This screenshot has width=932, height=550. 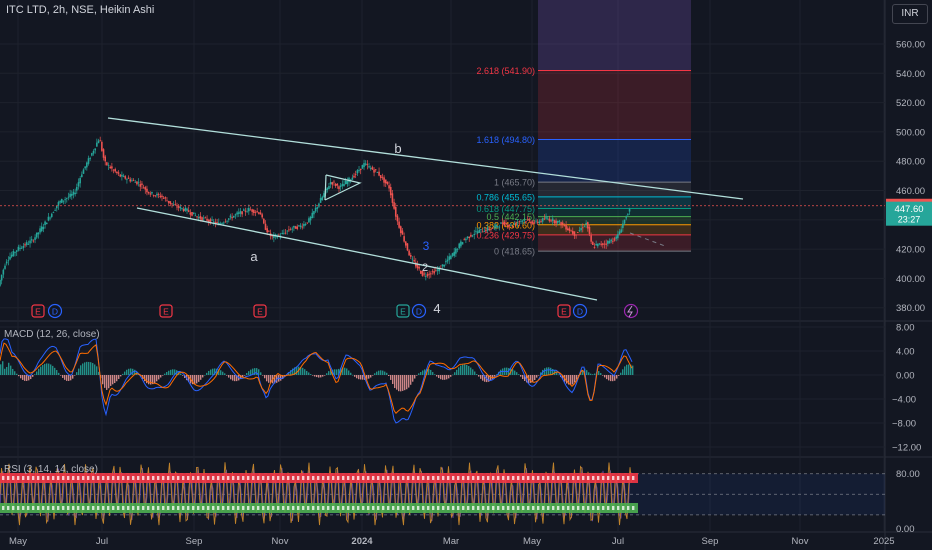 What do you see at coordinates (910, 44) in the screenshot?
I see `price-tick-label: 560.00` at bounding box center [910, 44].